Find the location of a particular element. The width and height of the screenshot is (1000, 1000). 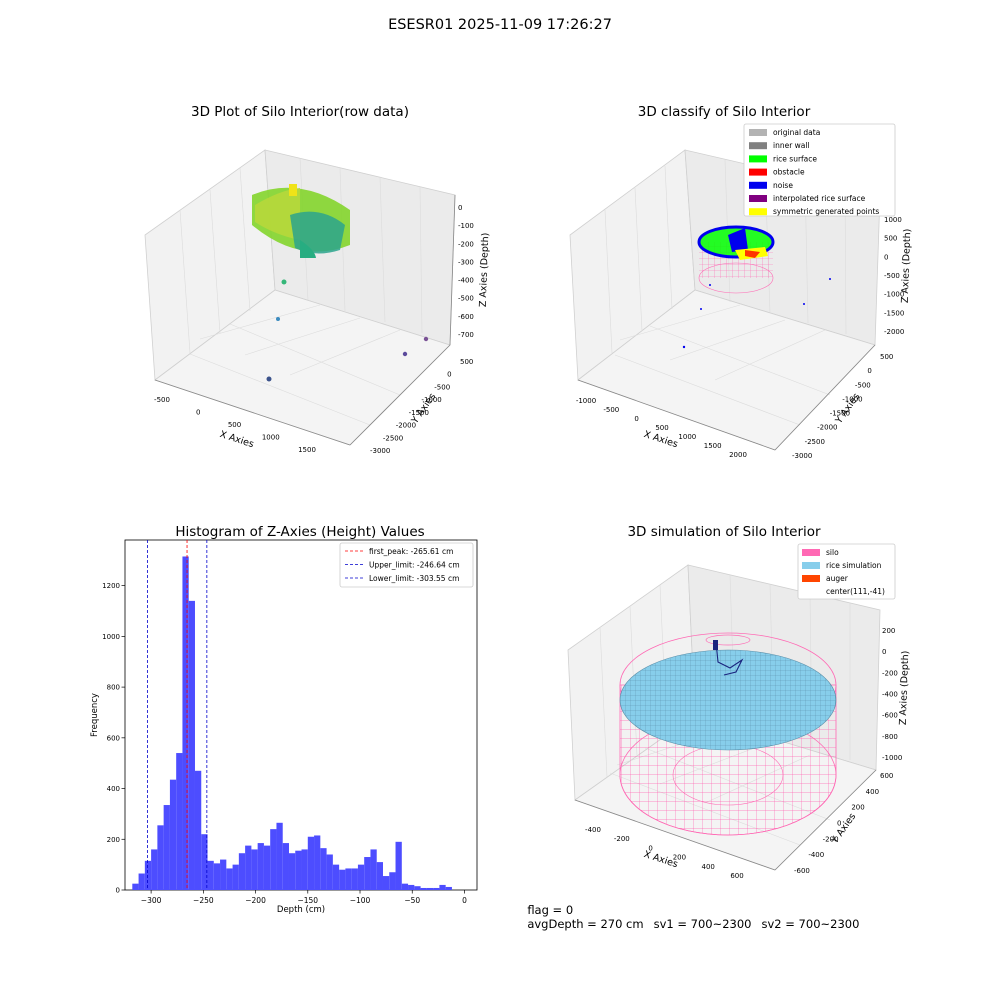

panel2-noise-ring is located at coordinates (736, 242).